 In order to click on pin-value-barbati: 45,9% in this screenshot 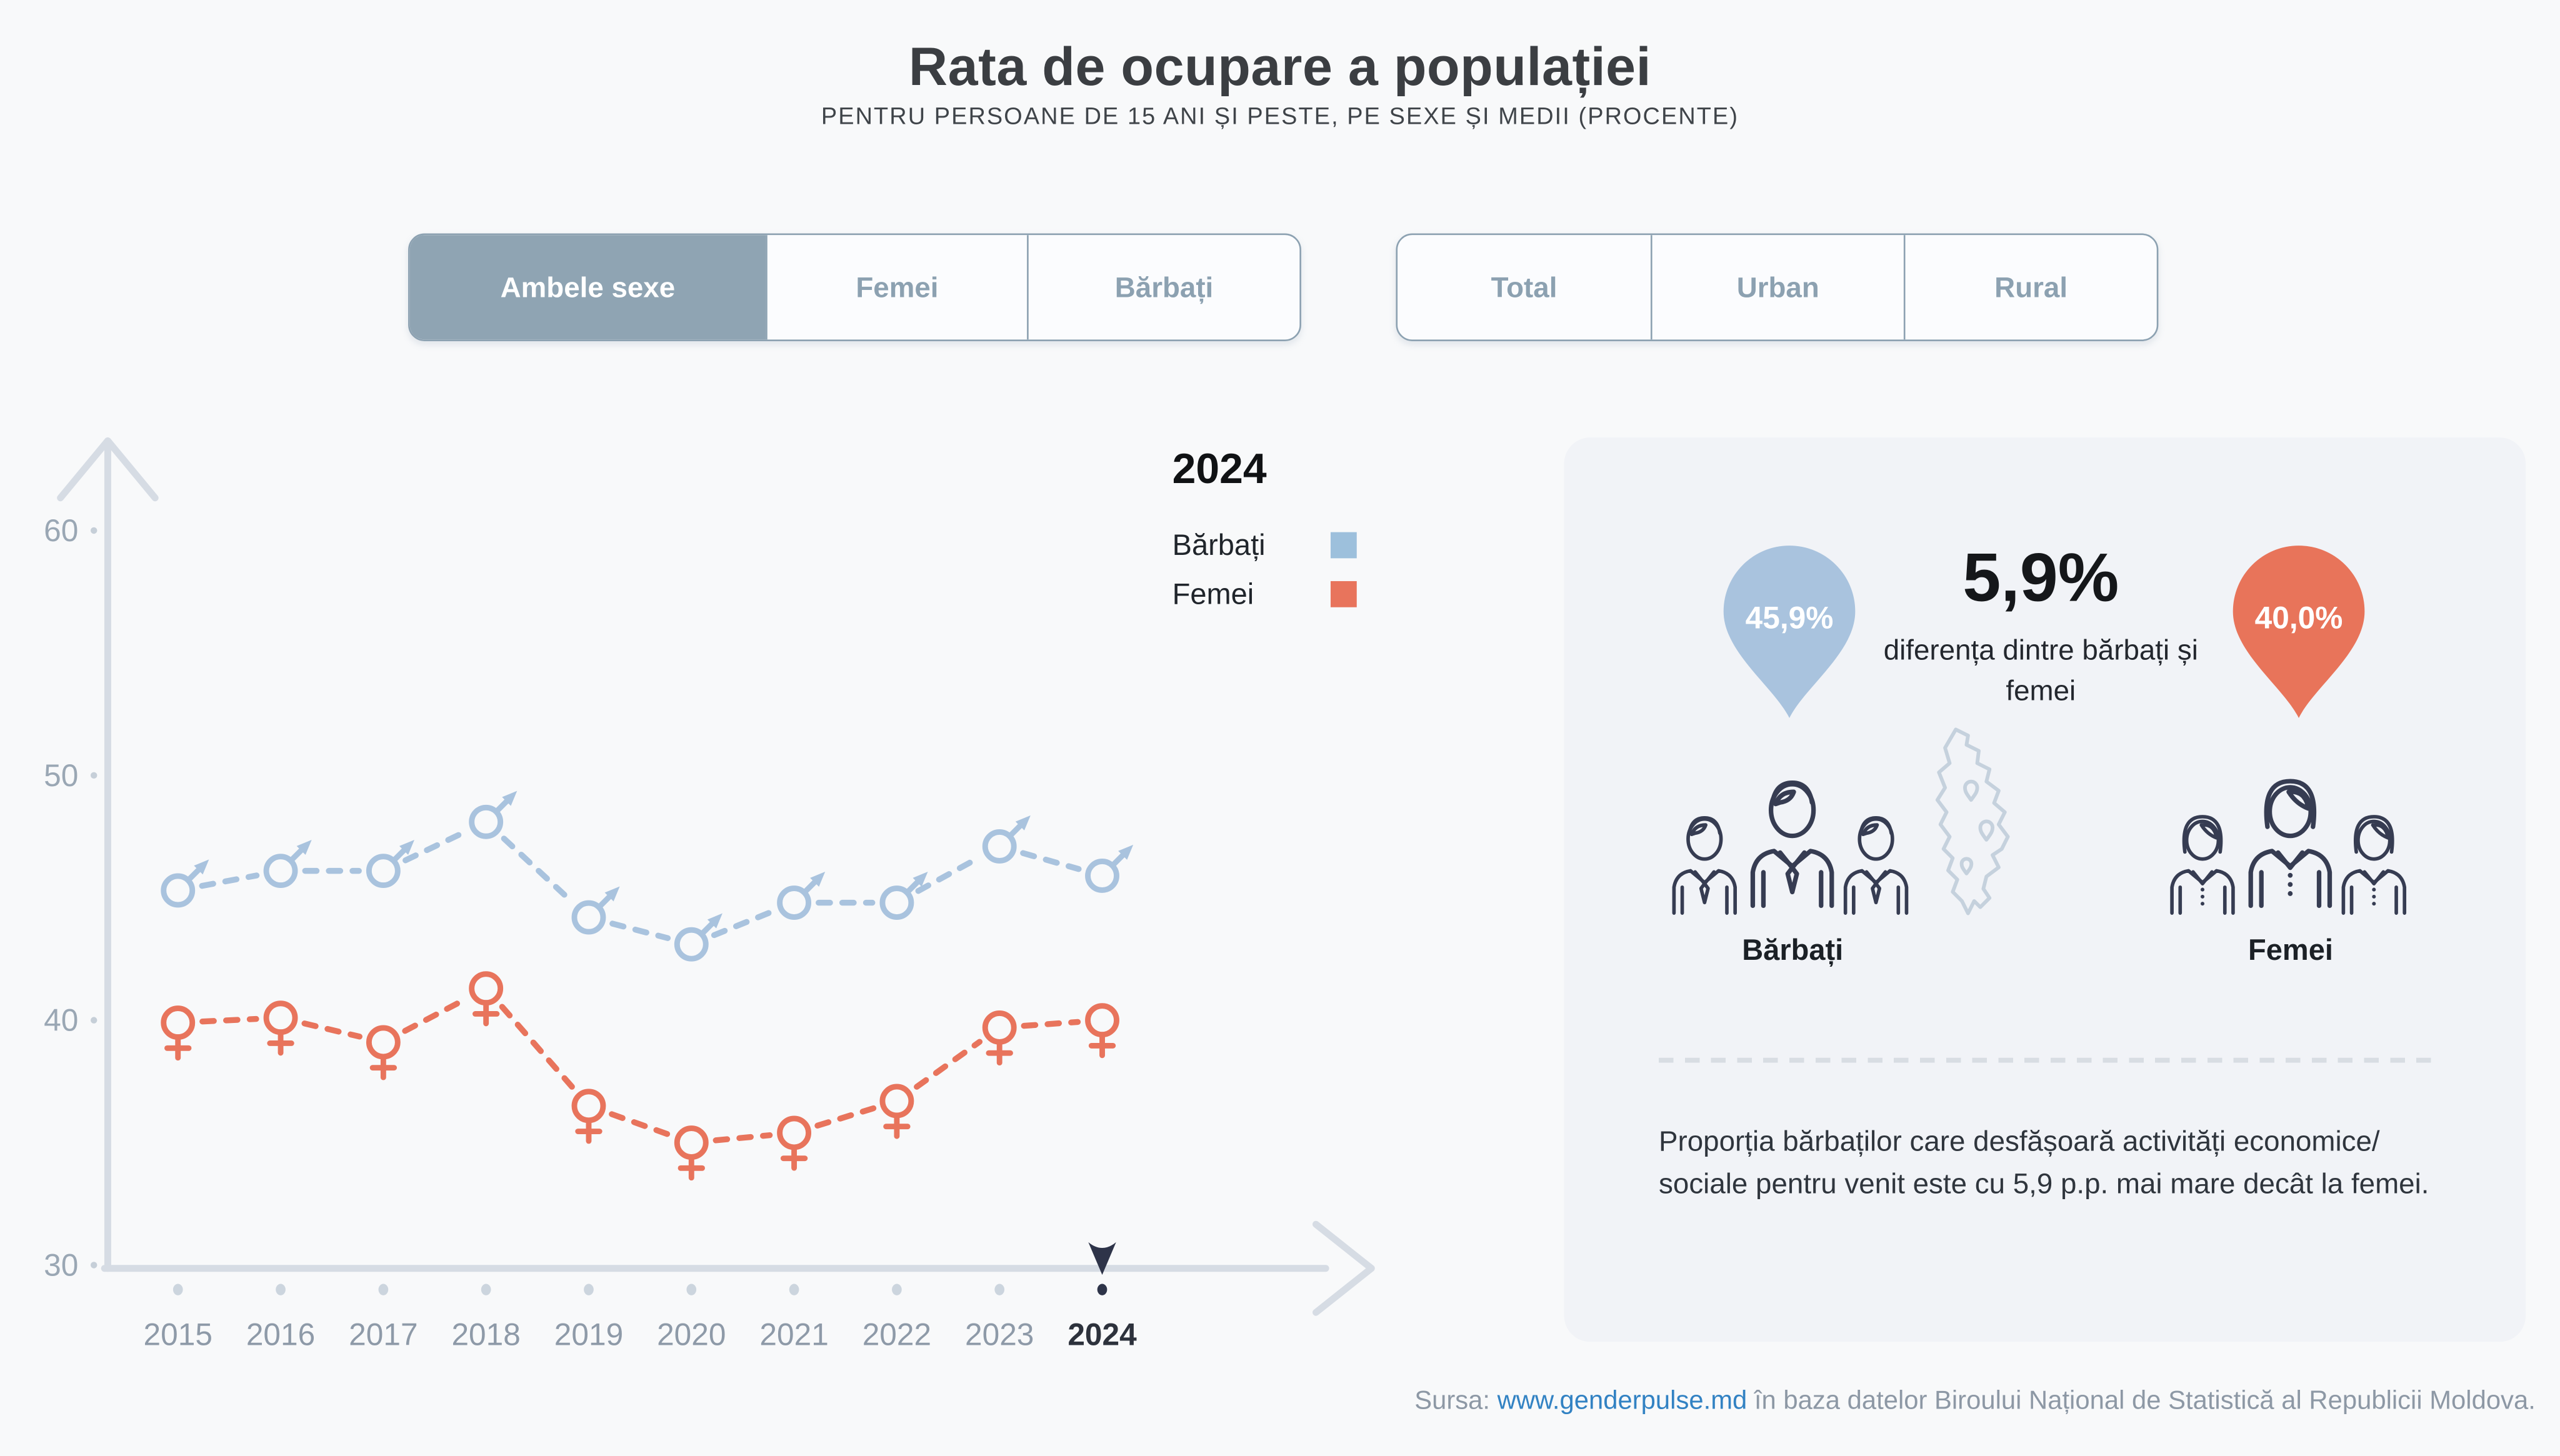, I will do `click(1790, 619)`.